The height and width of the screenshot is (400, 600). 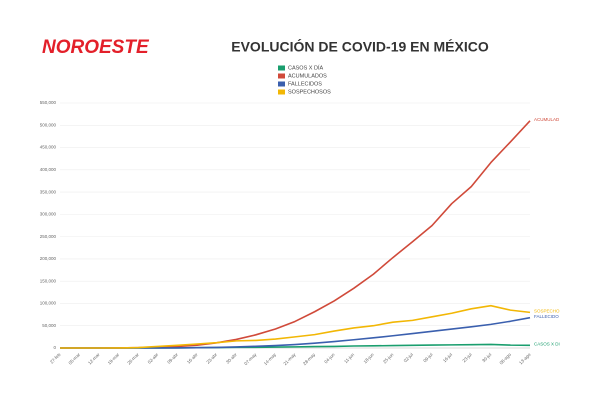 What do you see at coordinates (305, 67) in the screenshot?
I see `legend-label: CASOS X DÍA` at bounding box center [305, 67].